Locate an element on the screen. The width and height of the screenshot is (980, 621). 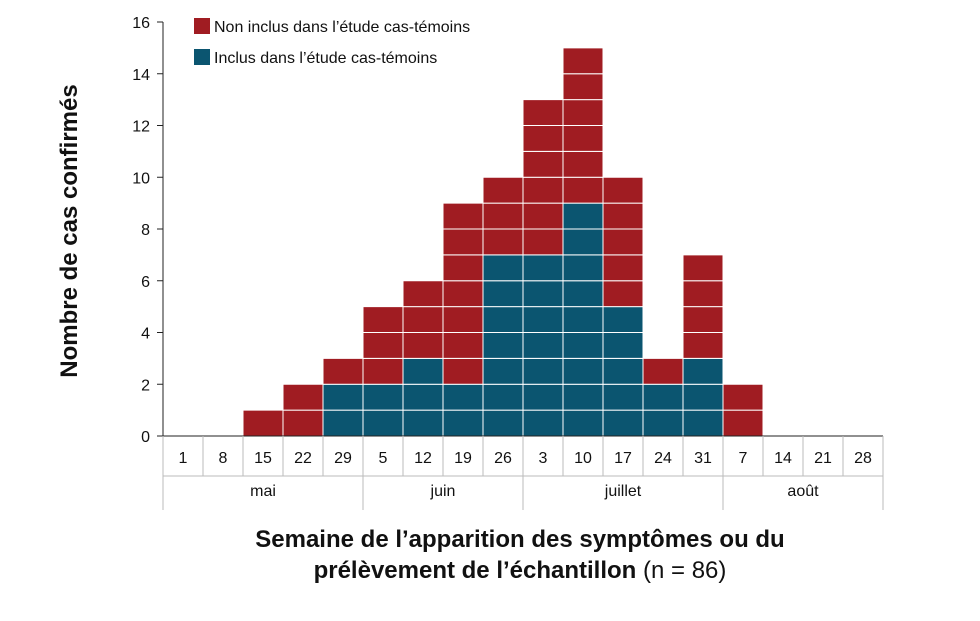
y-tick-label: 2 is located at coordinates (145, 385).